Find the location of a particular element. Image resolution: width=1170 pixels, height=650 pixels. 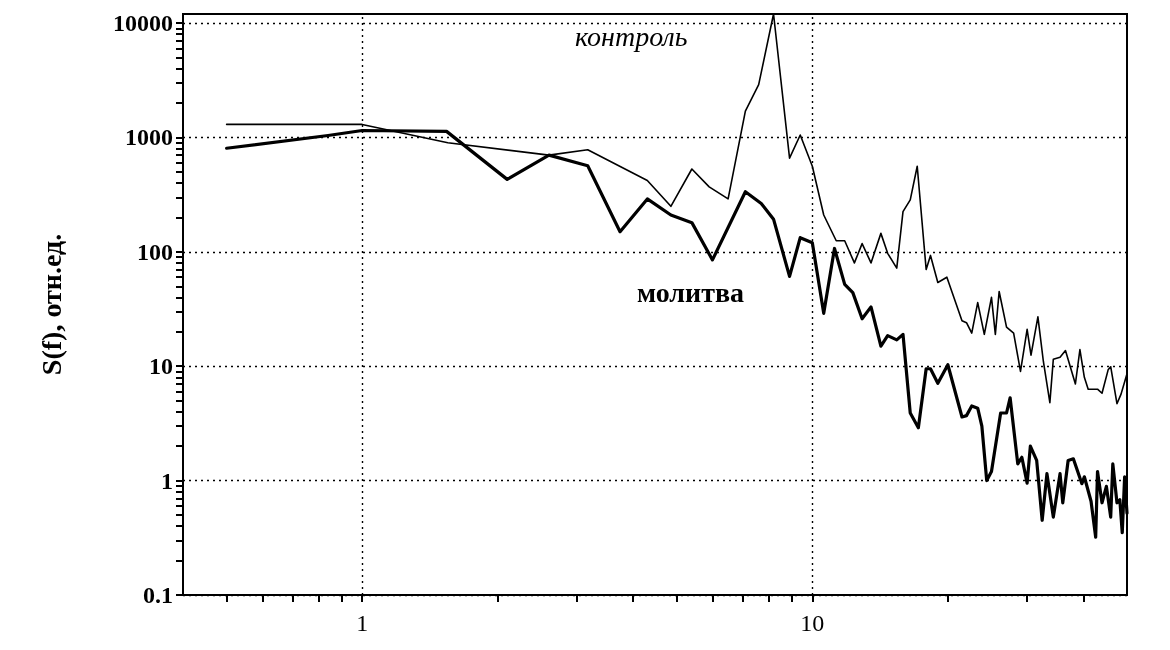

series-label: молитва is located at coordinates (691, 292).